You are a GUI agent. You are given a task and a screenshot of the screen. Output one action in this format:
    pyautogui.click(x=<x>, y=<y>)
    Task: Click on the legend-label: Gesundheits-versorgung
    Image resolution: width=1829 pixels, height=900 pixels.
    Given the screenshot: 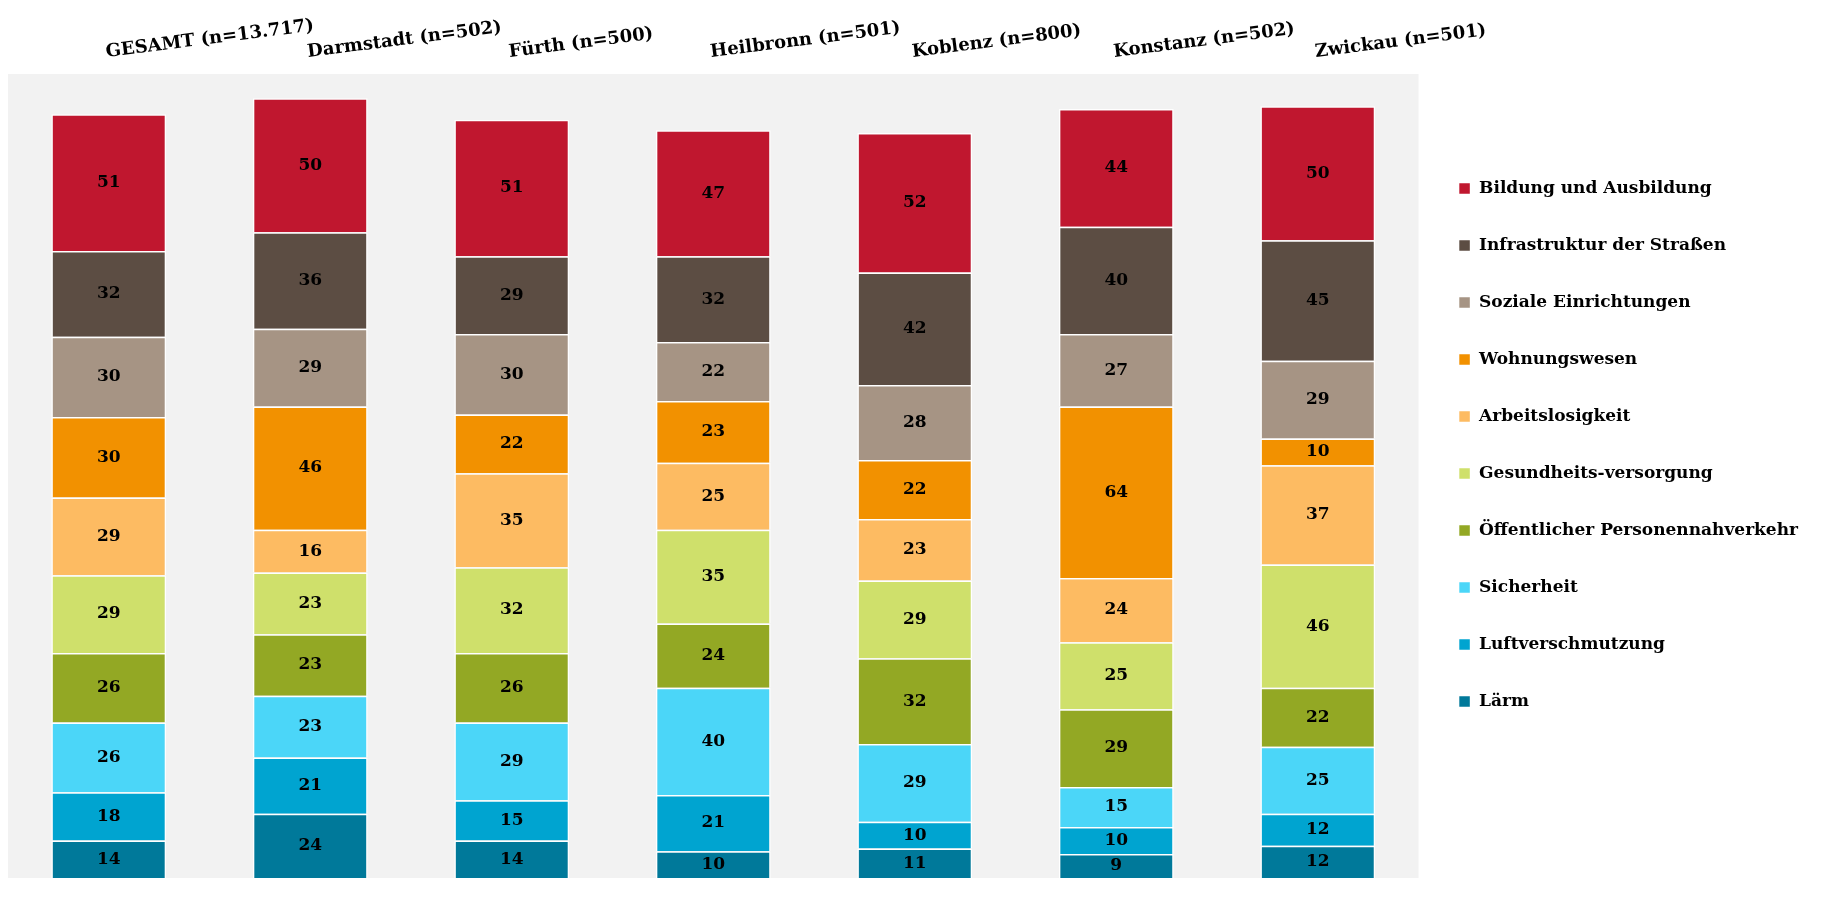 What is the action you would take?
    pyautogui.click(x=1596, y=471)
    